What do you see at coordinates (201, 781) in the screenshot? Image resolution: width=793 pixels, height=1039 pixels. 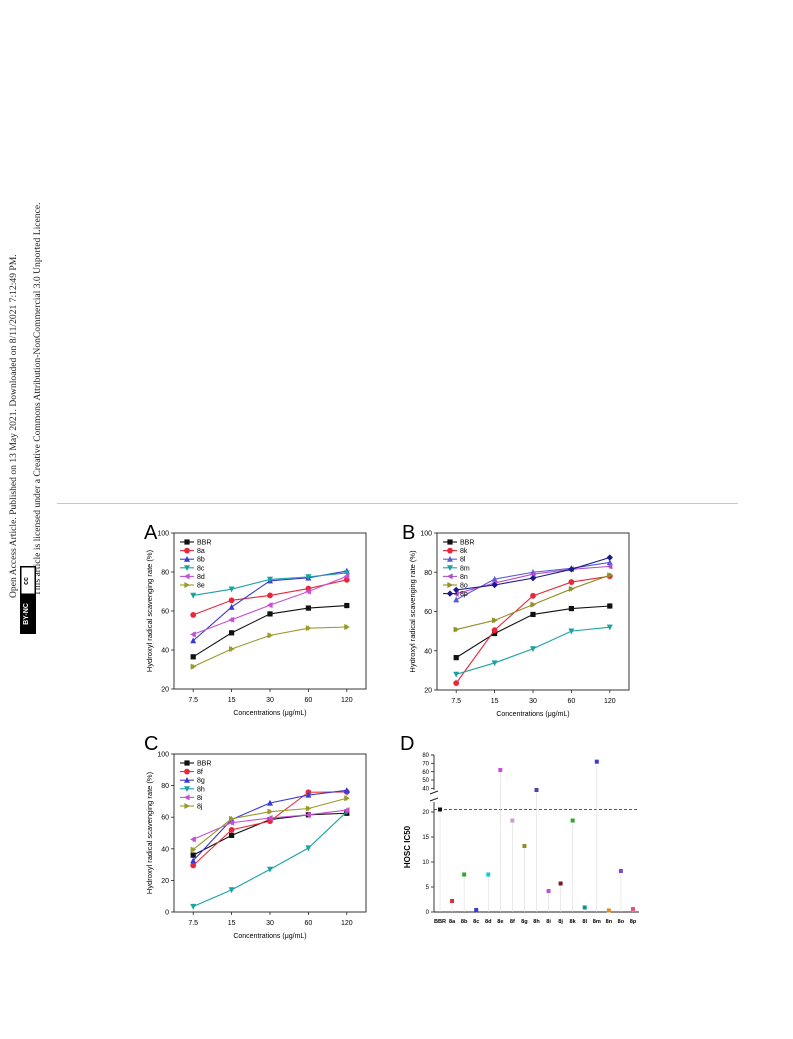 I see `legend-label-8g: 8g` at bounding box center [201, 781].